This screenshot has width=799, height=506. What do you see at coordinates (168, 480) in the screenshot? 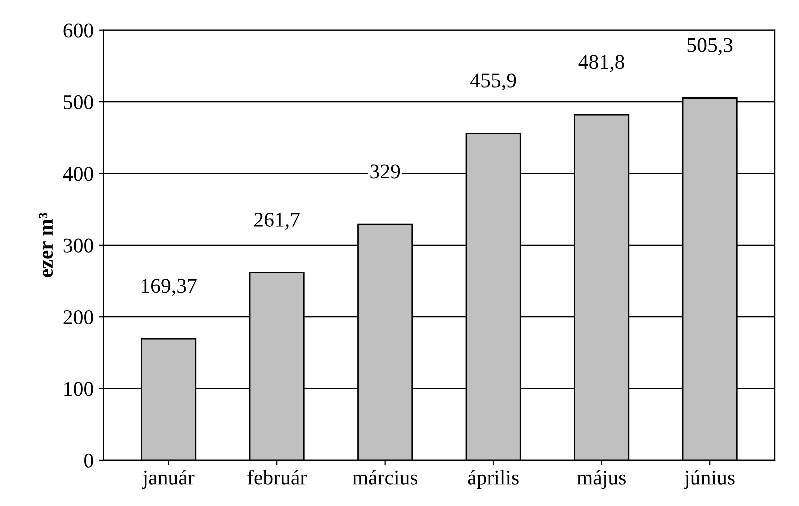
I see `x-tick-label: január` at bounding box center [168, 480].